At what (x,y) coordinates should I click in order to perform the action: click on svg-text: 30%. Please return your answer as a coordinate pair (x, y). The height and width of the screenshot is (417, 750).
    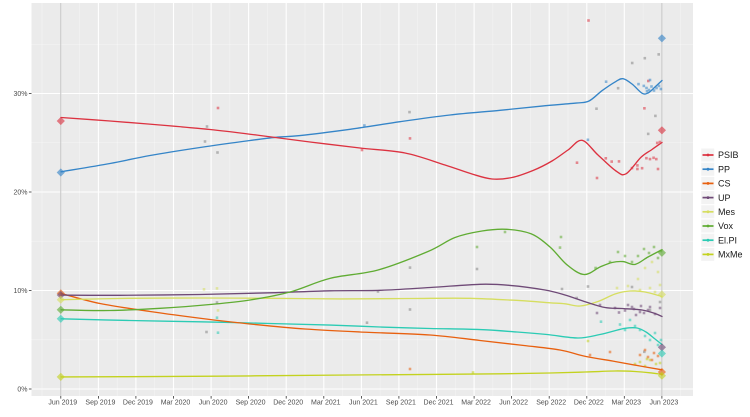
    Looking at the image, I should click on (20, 94).